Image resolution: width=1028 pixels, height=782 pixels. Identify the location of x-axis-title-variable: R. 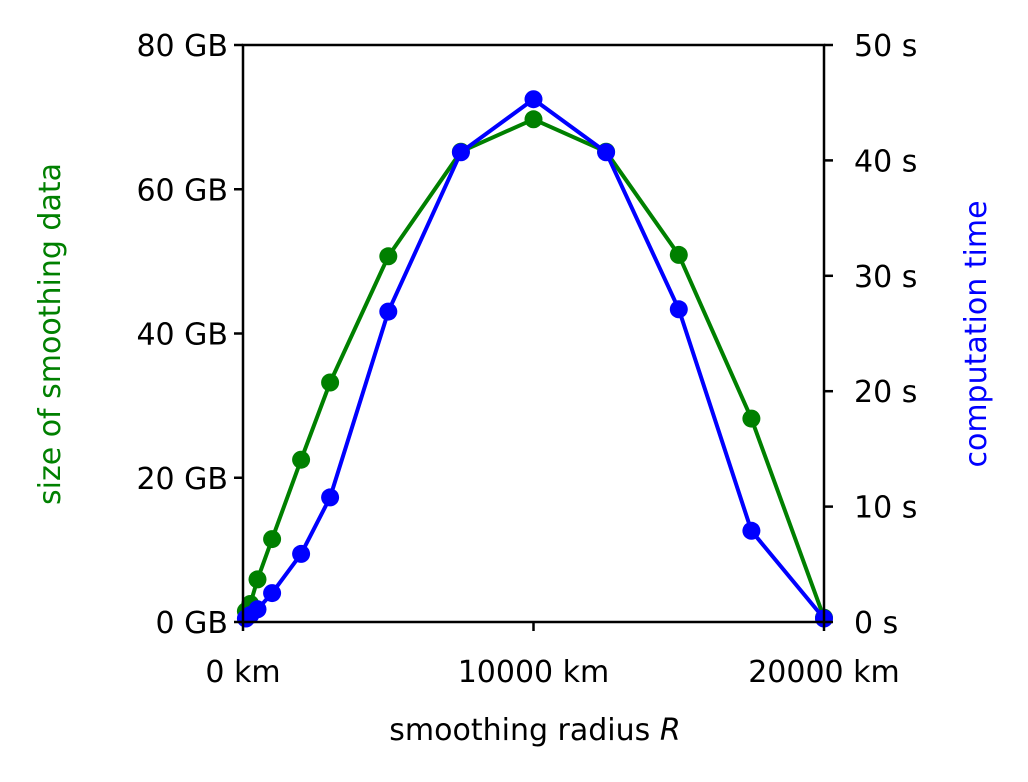
(670, 730).